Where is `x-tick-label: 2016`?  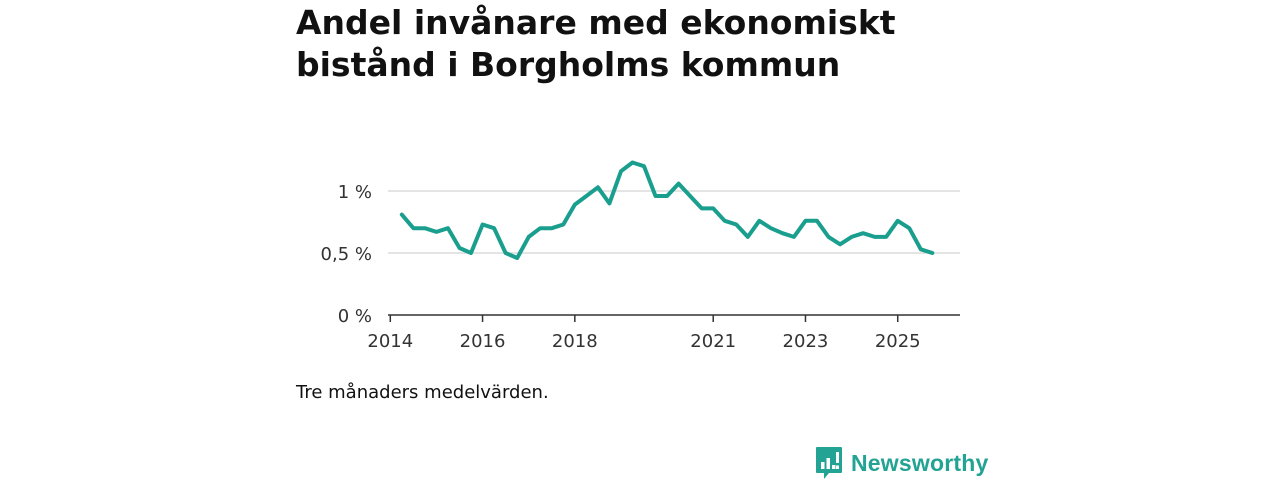 x-tick-label: 2016 is located at coordinates (483, 341).